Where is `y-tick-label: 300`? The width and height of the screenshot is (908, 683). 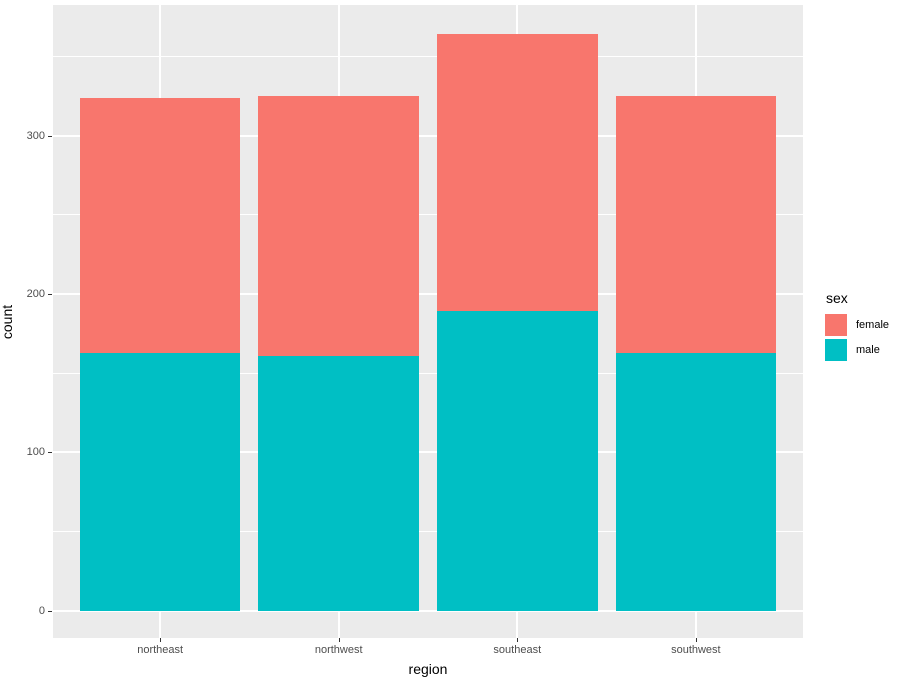 y-tick-label: 300 is located at coordinates (35, 135).